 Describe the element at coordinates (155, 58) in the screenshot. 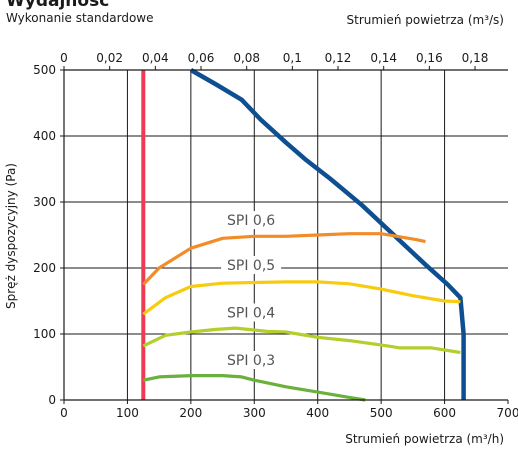

I see `x2-tick-label: 0,04` at that location.